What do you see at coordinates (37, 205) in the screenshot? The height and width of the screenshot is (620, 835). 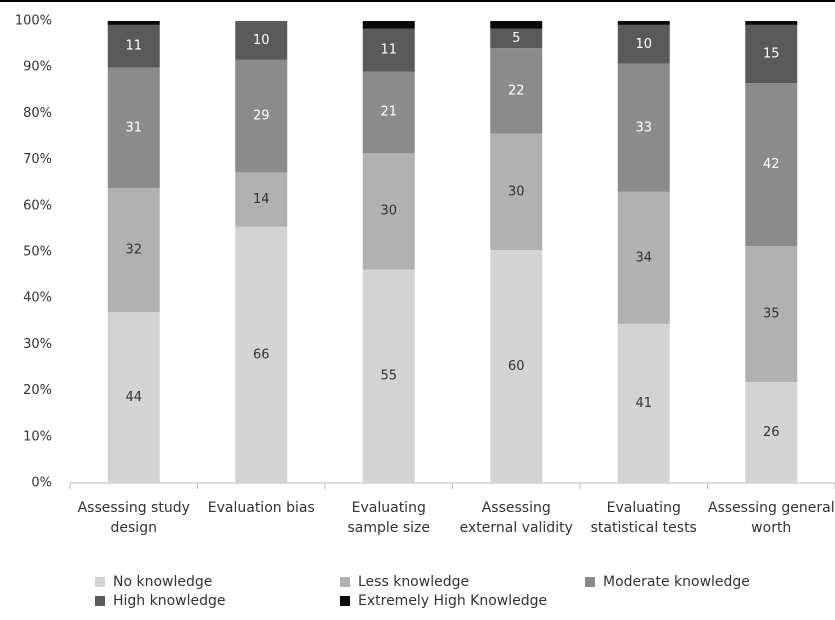 I see `y-tick-label: 60%` at bounding box center [37, 205].